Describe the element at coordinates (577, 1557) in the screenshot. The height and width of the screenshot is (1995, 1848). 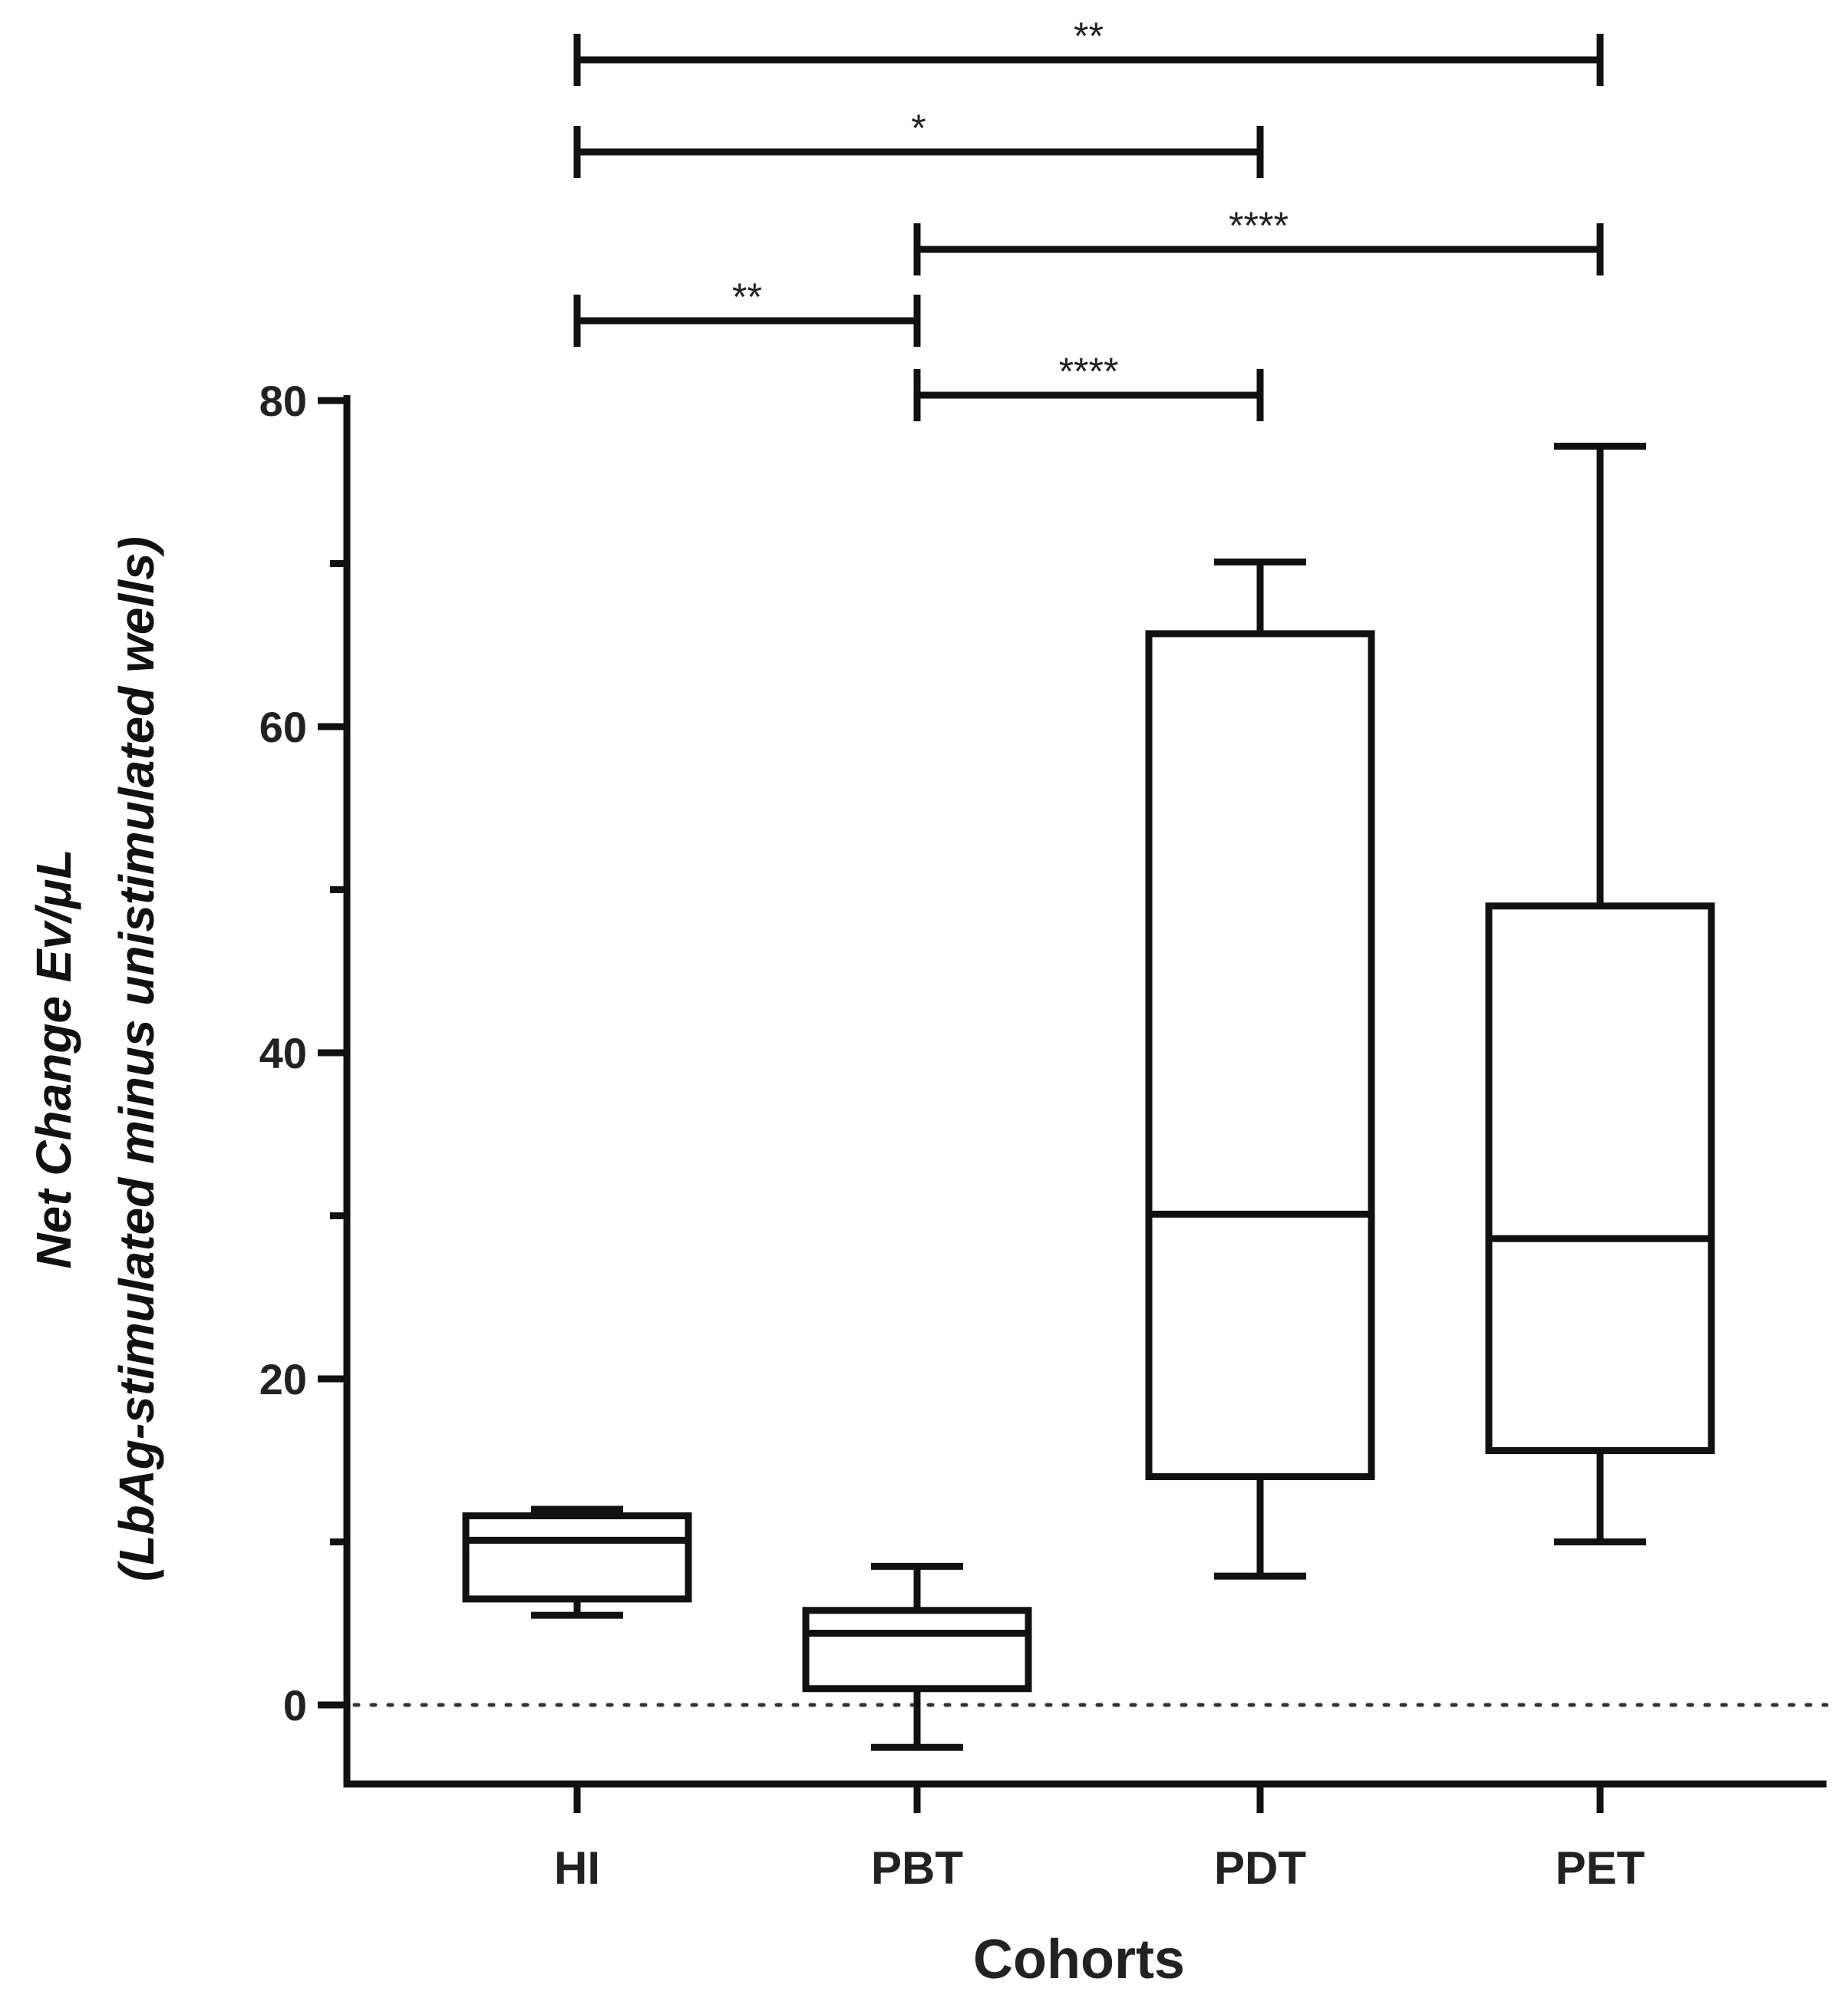
I see `iqr-box-hi` at that location.